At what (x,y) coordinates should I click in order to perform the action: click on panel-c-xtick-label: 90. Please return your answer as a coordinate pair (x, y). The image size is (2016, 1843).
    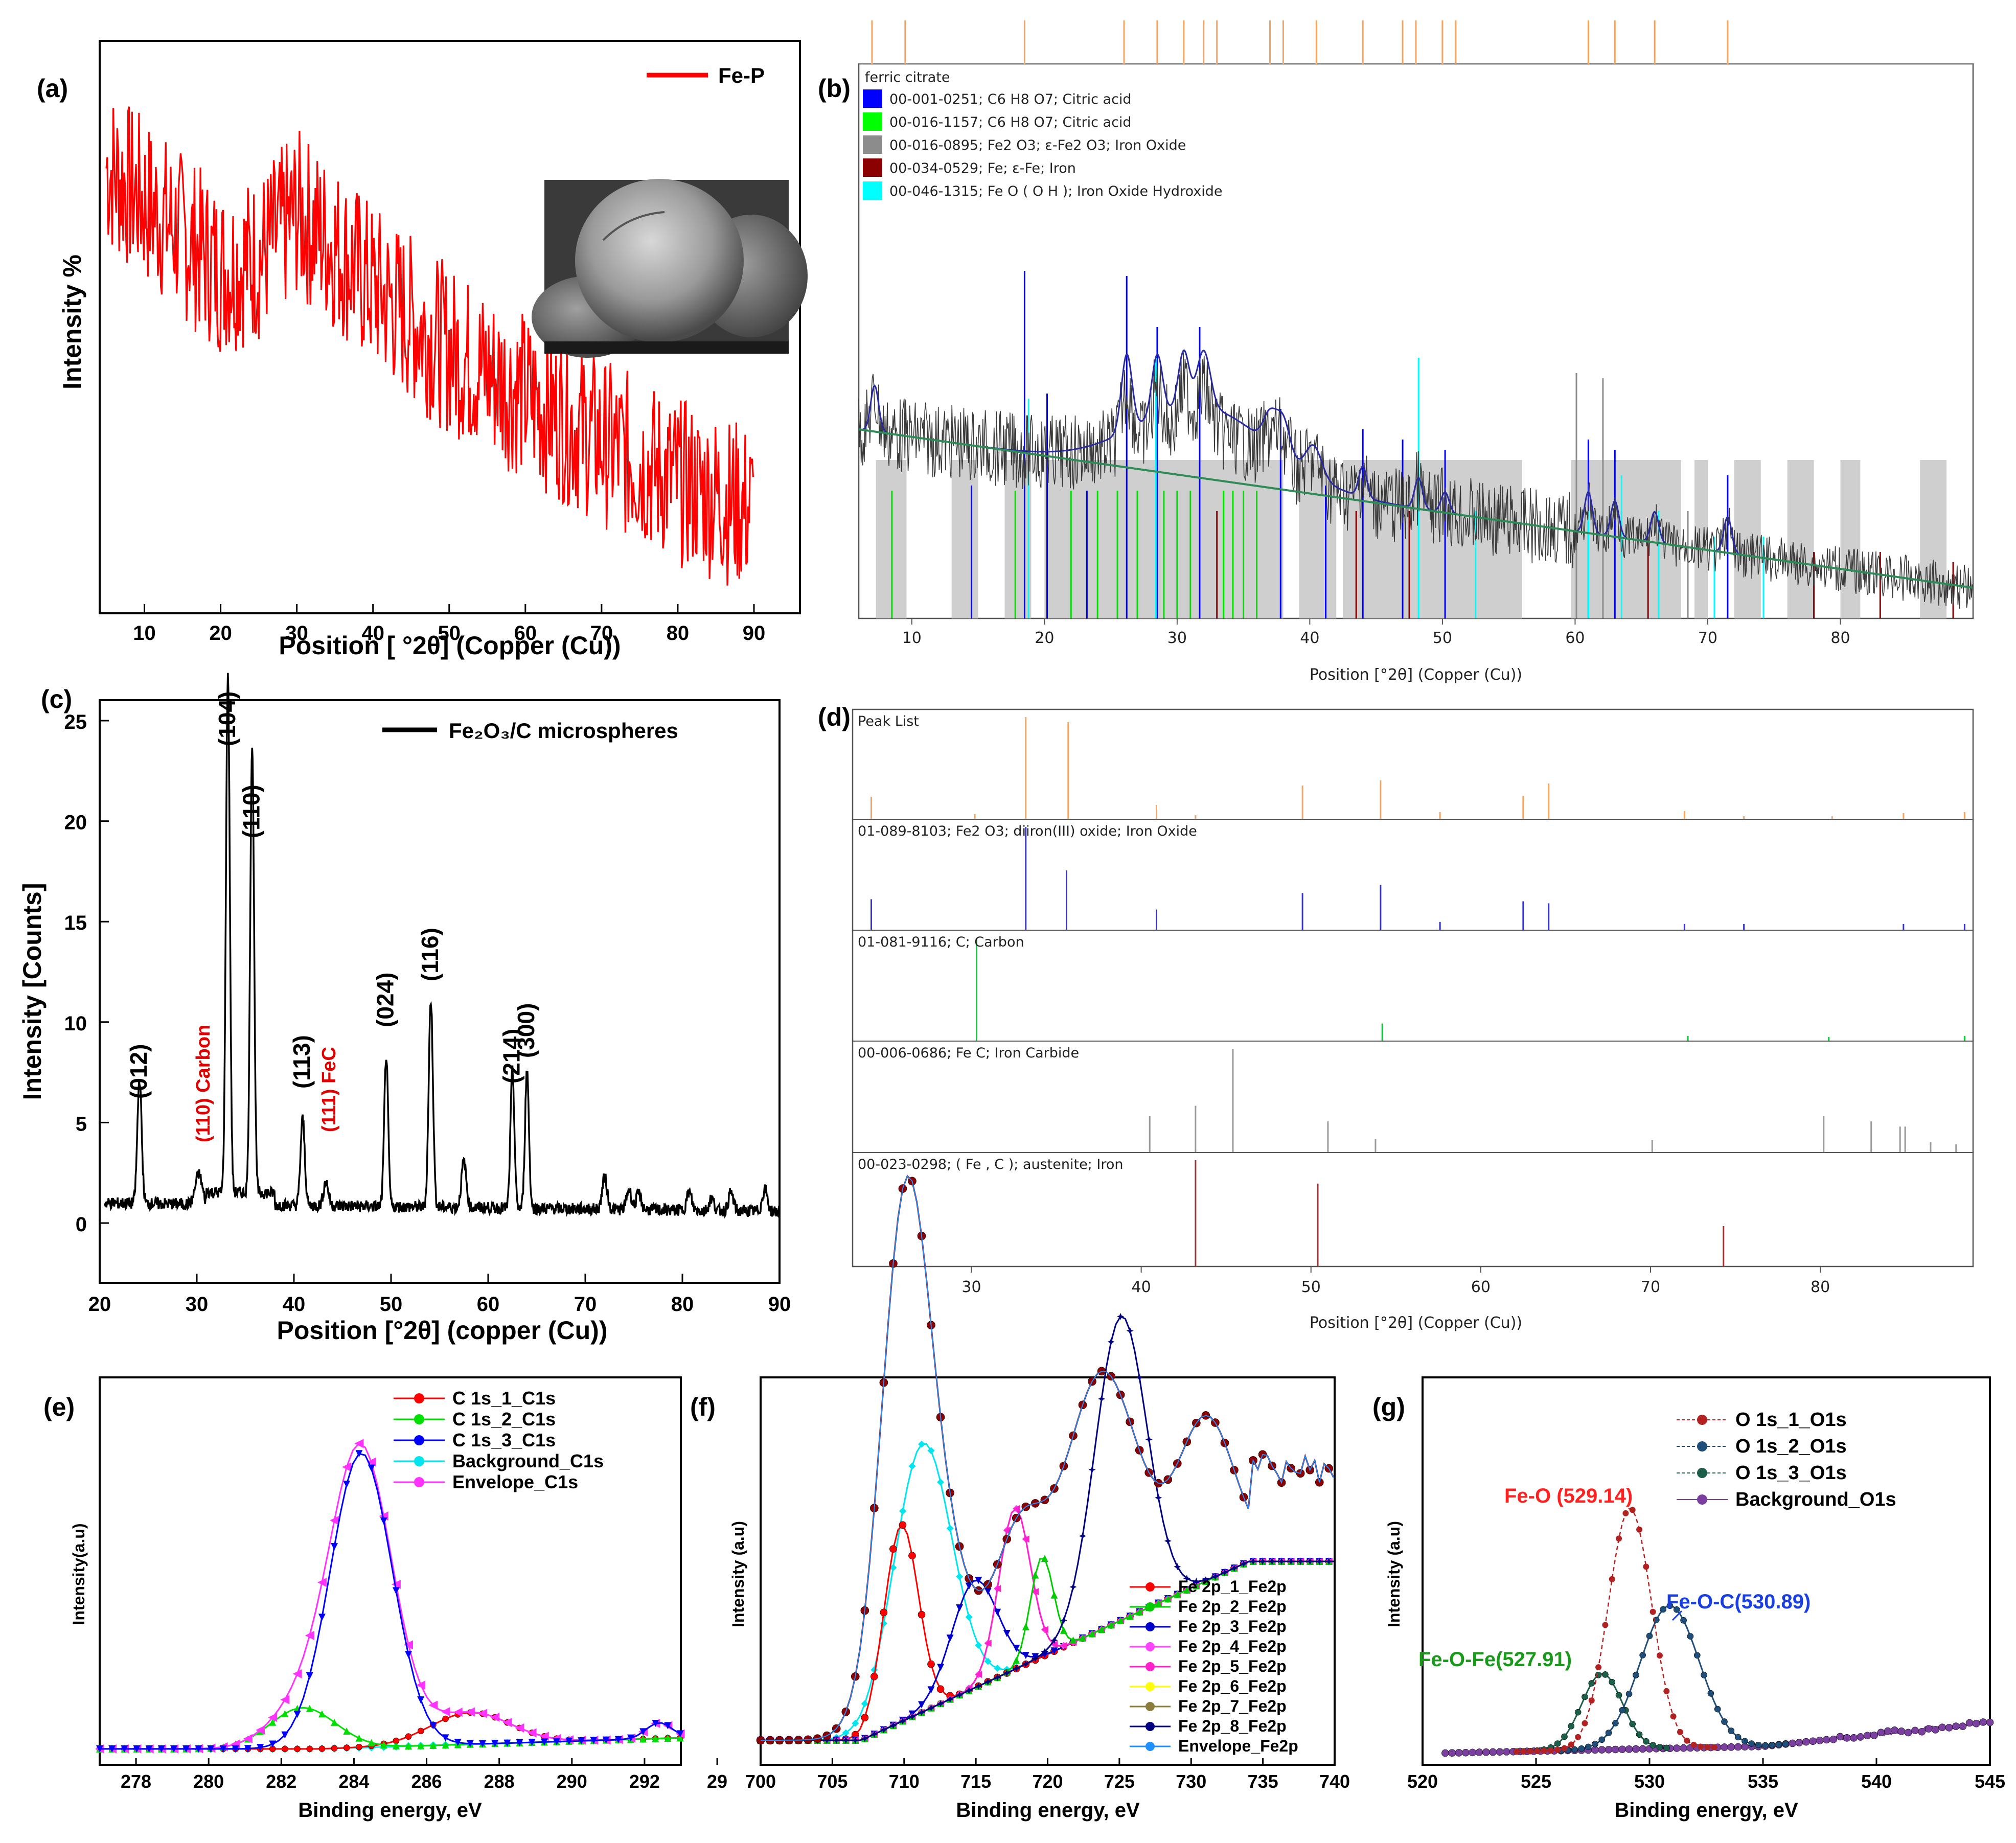
    Looking at the image, I should click on (779, 1304).